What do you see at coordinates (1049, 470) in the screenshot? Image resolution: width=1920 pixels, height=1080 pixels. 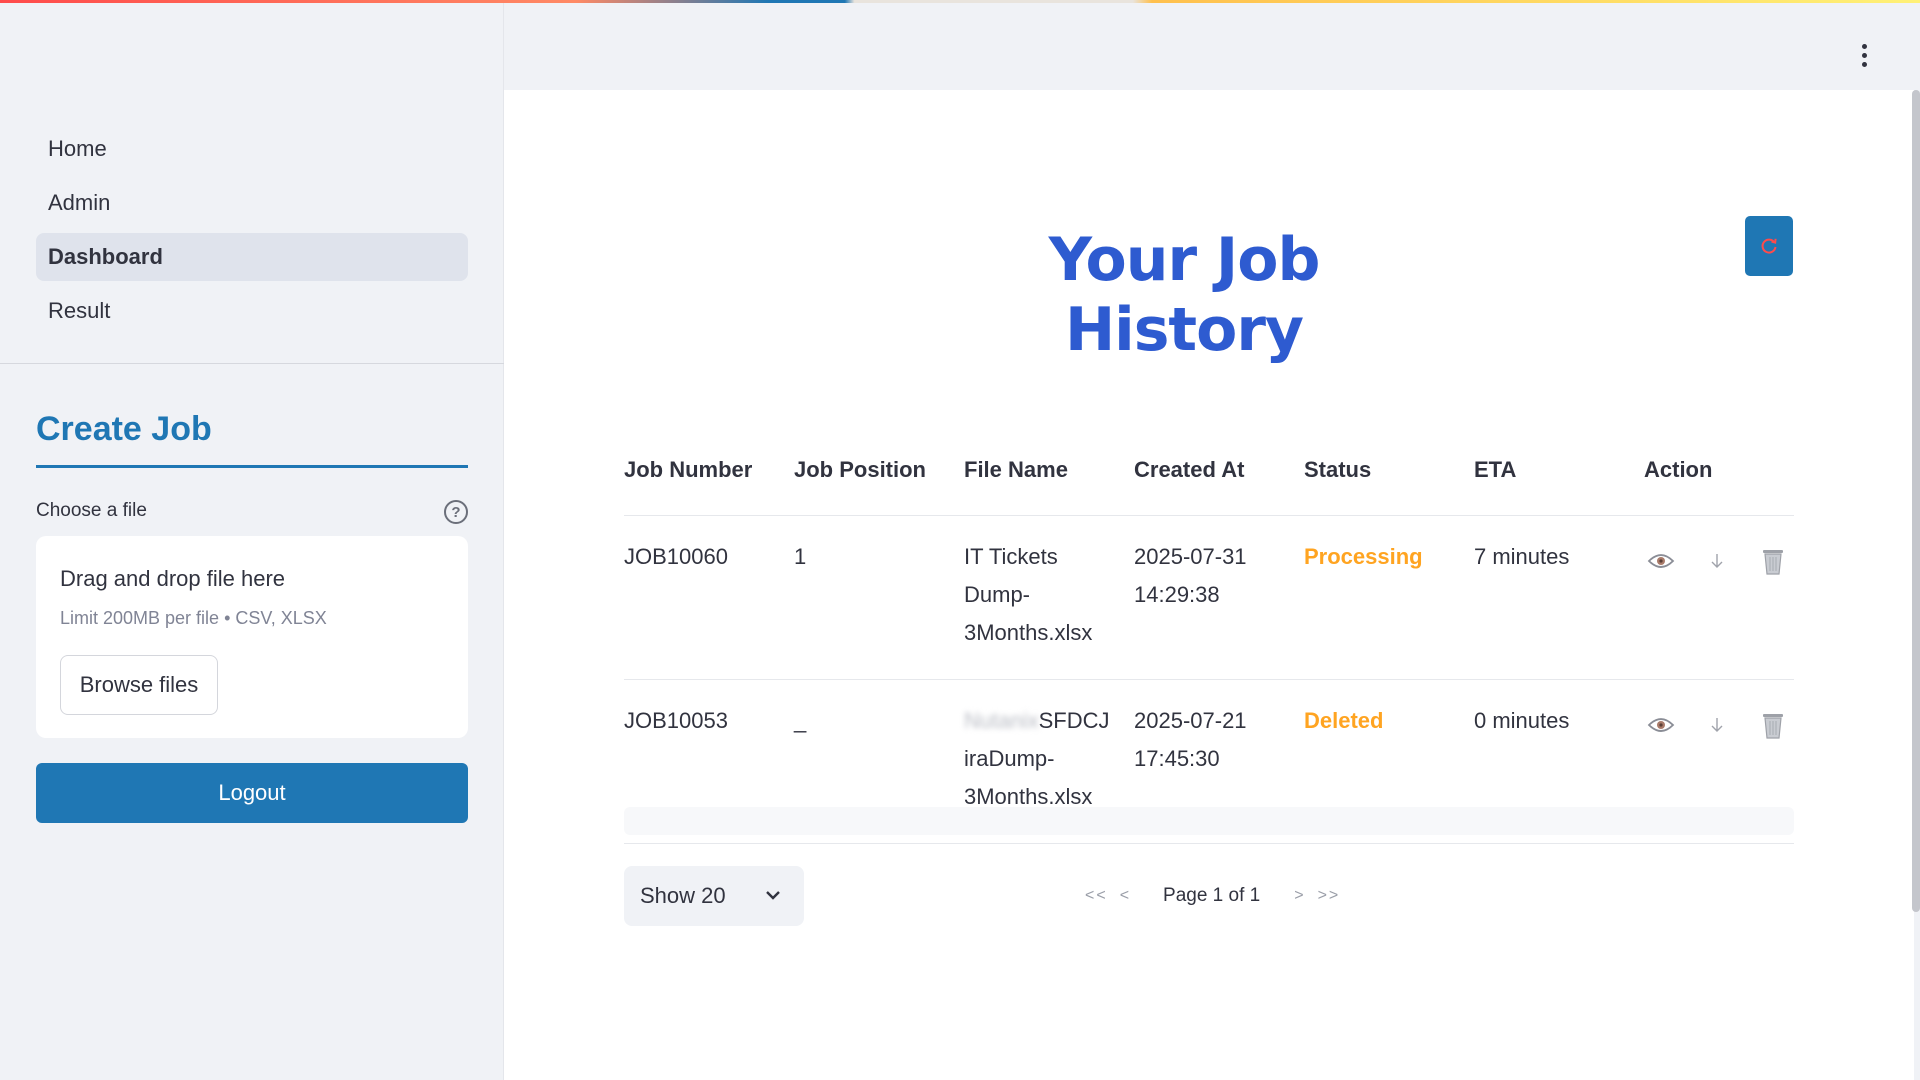 I see `header-file-name: File Name` at bounding box center [1049, 470].